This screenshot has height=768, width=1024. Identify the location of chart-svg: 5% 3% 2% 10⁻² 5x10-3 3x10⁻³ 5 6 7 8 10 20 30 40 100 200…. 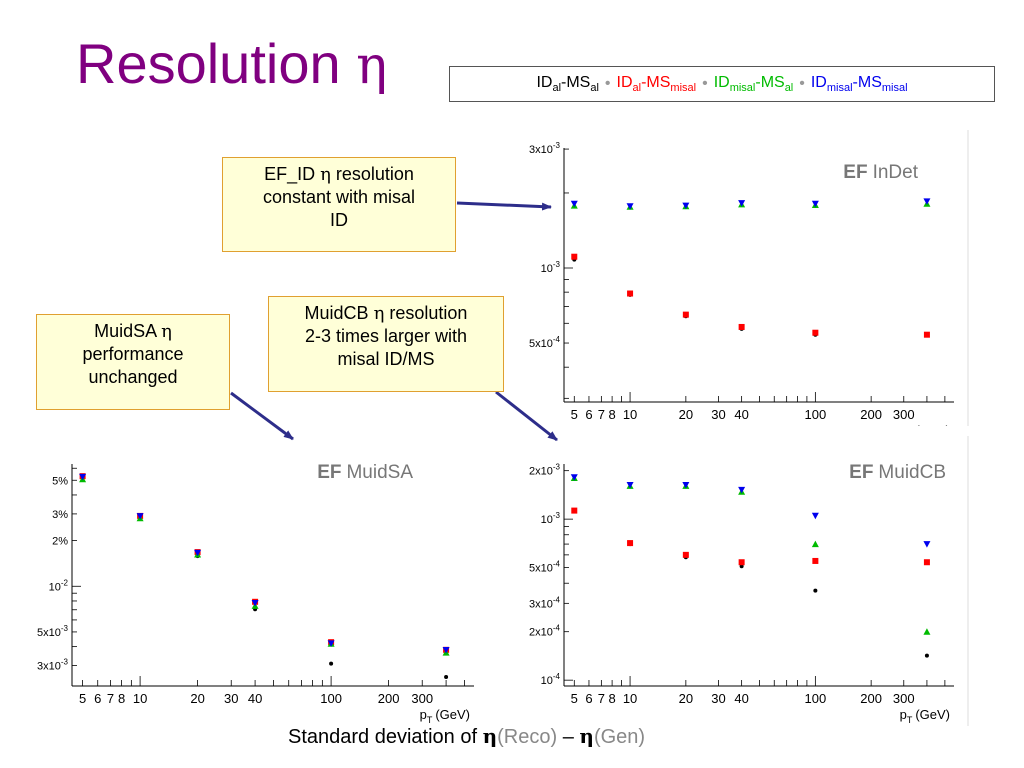
(255, 593).